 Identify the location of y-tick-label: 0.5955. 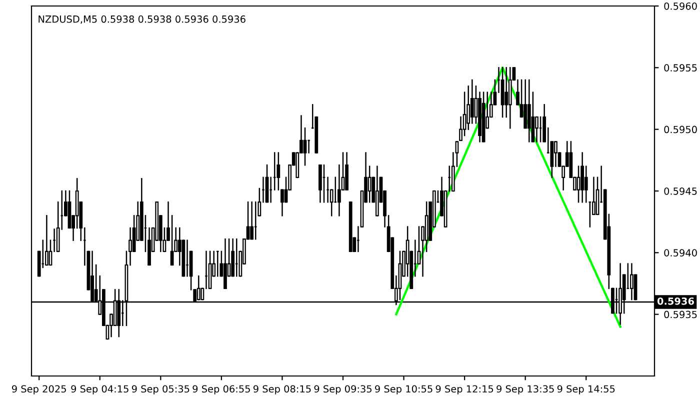
(680, 68).